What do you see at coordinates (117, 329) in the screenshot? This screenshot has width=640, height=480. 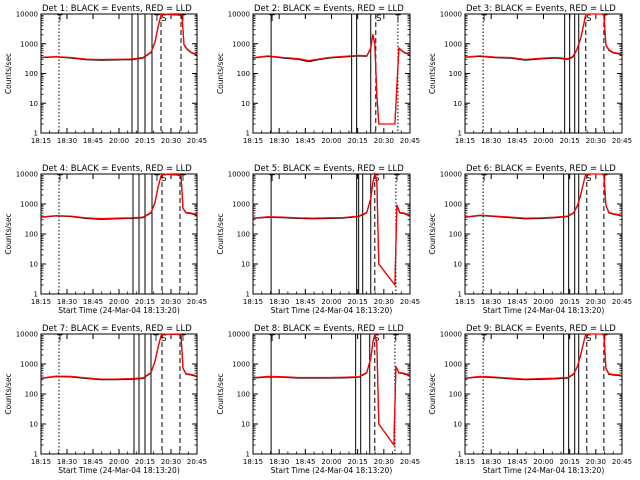 I see `panel-title: Det 7: BLACK = Events, RED = LLD` at bounding box center [117, 329].